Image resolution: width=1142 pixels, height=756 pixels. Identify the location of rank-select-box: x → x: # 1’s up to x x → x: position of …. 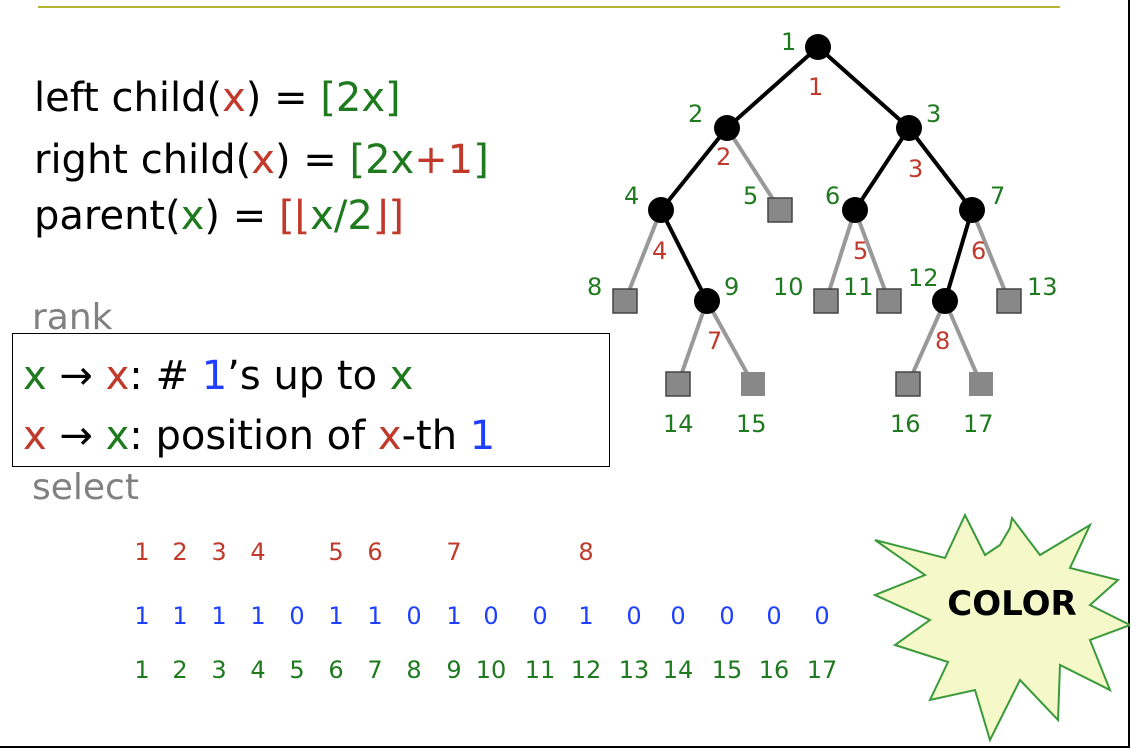
(311, 400).